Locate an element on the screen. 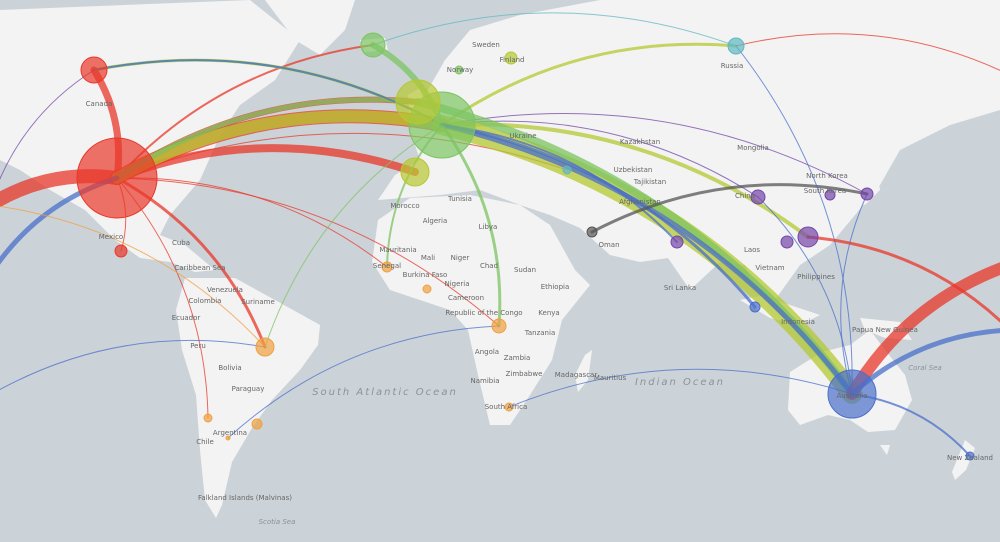 This screenshot has width=1000, height=542. node-india is located at coordinates (677, 242).